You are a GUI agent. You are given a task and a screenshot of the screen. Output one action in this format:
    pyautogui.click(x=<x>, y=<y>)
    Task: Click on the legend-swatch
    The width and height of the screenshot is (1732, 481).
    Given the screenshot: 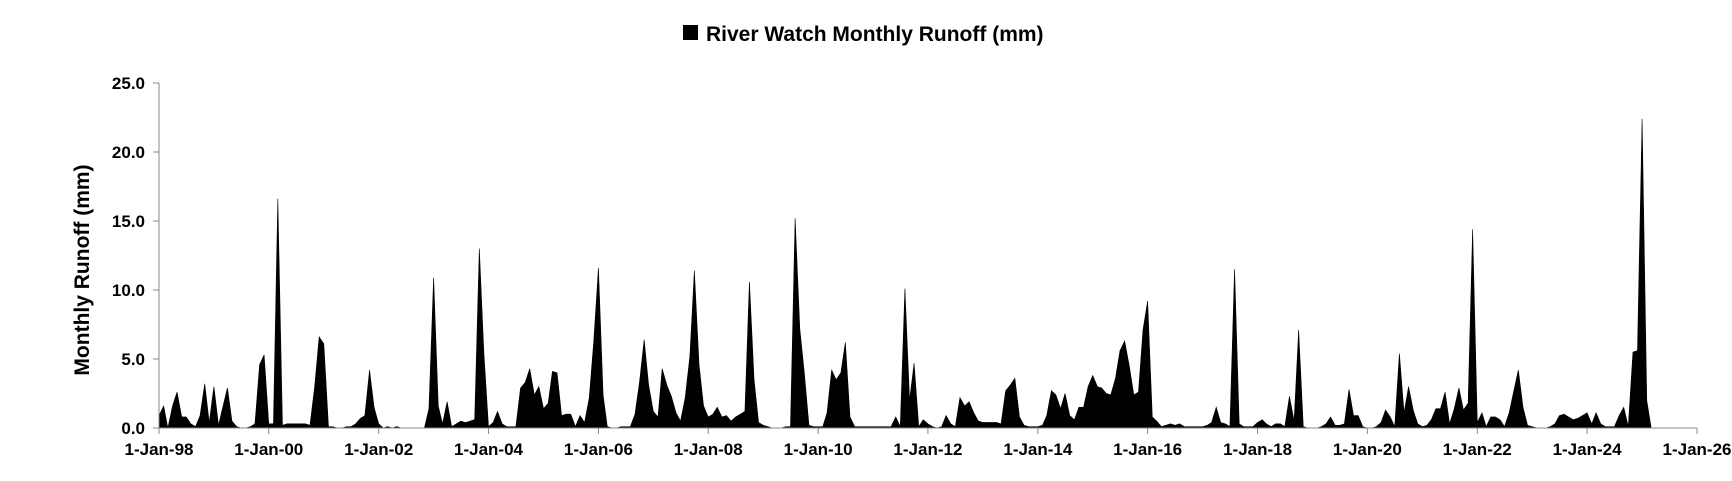 What is the action you would take?
    pyautogui.click(x=690, y=32)
    